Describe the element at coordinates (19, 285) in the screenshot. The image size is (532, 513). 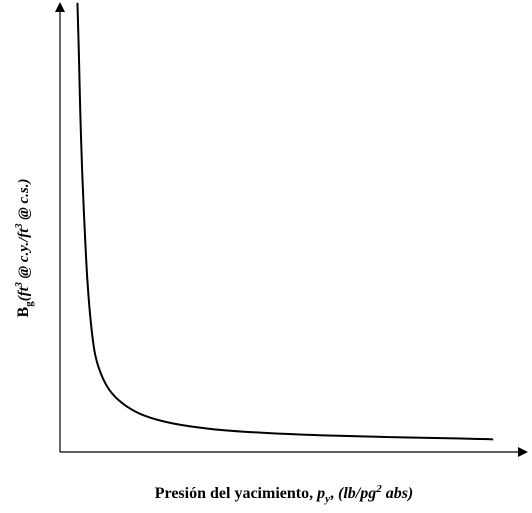
I see `y-axis-label-sup1: 3` at that location.